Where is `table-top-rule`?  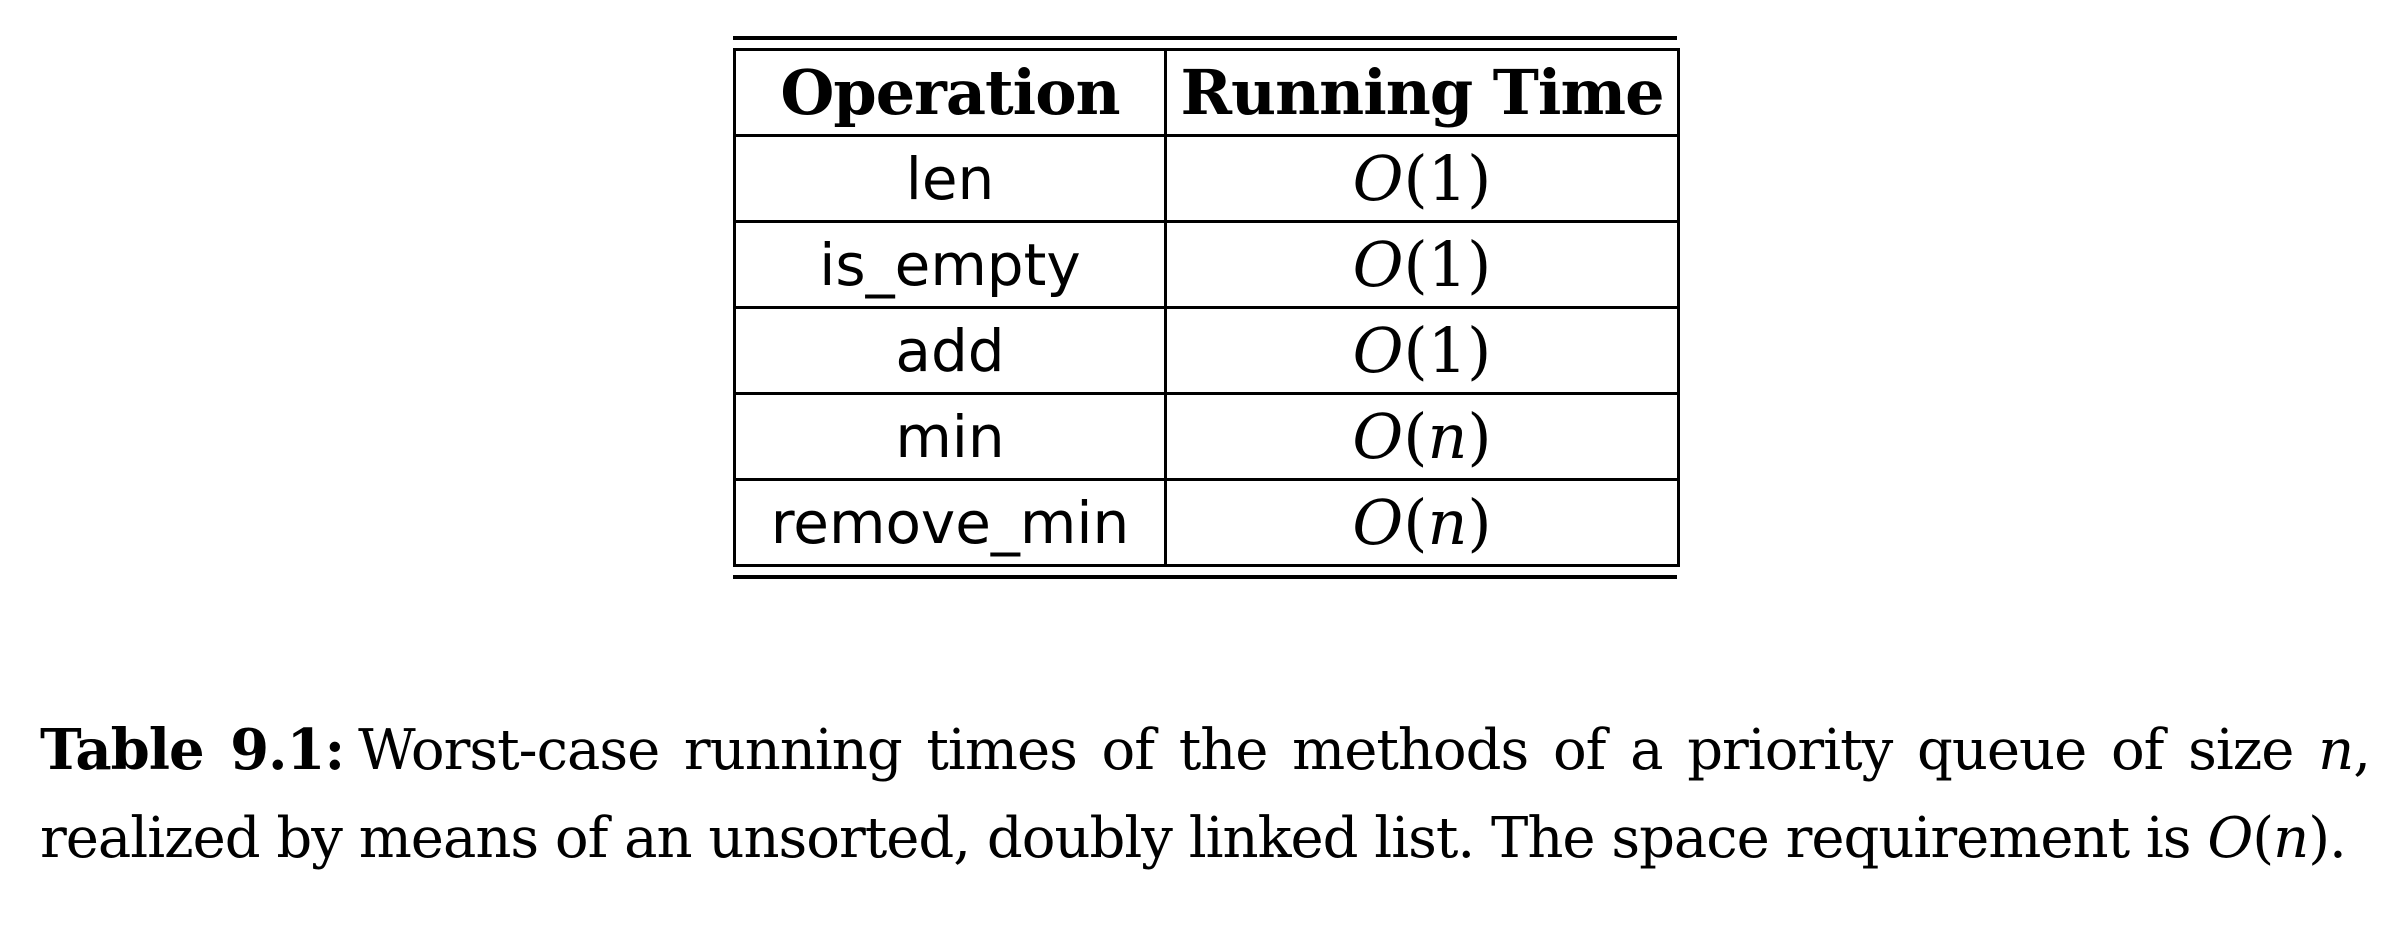 table-top-rule is located at coordinates (1205, 38).